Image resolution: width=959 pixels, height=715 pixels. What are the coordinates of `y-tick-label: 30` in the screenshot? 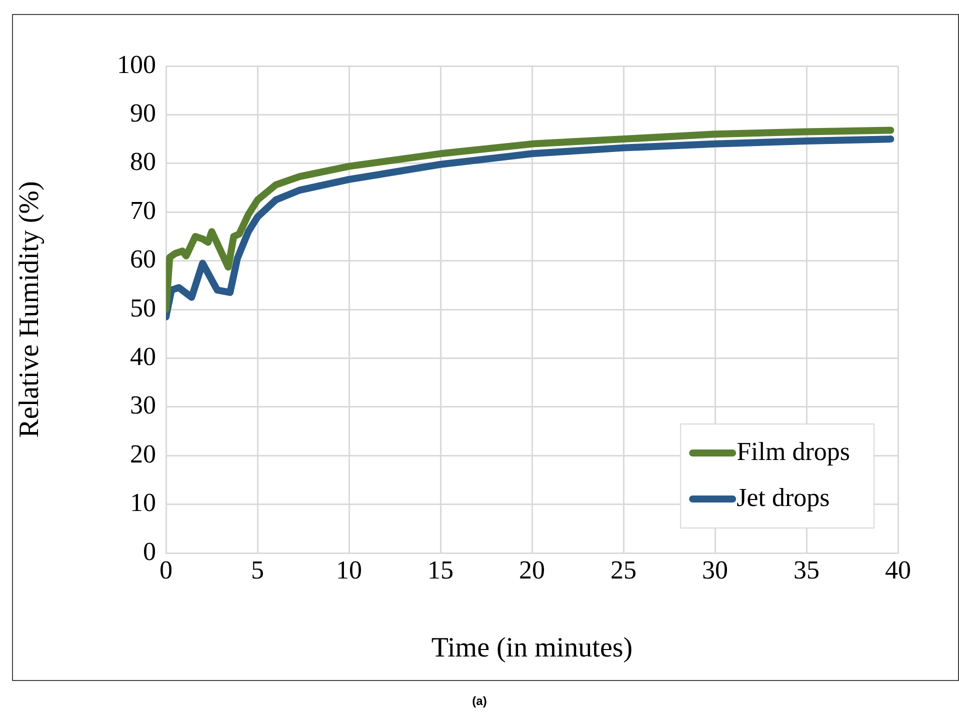 It's located at (143, 405).